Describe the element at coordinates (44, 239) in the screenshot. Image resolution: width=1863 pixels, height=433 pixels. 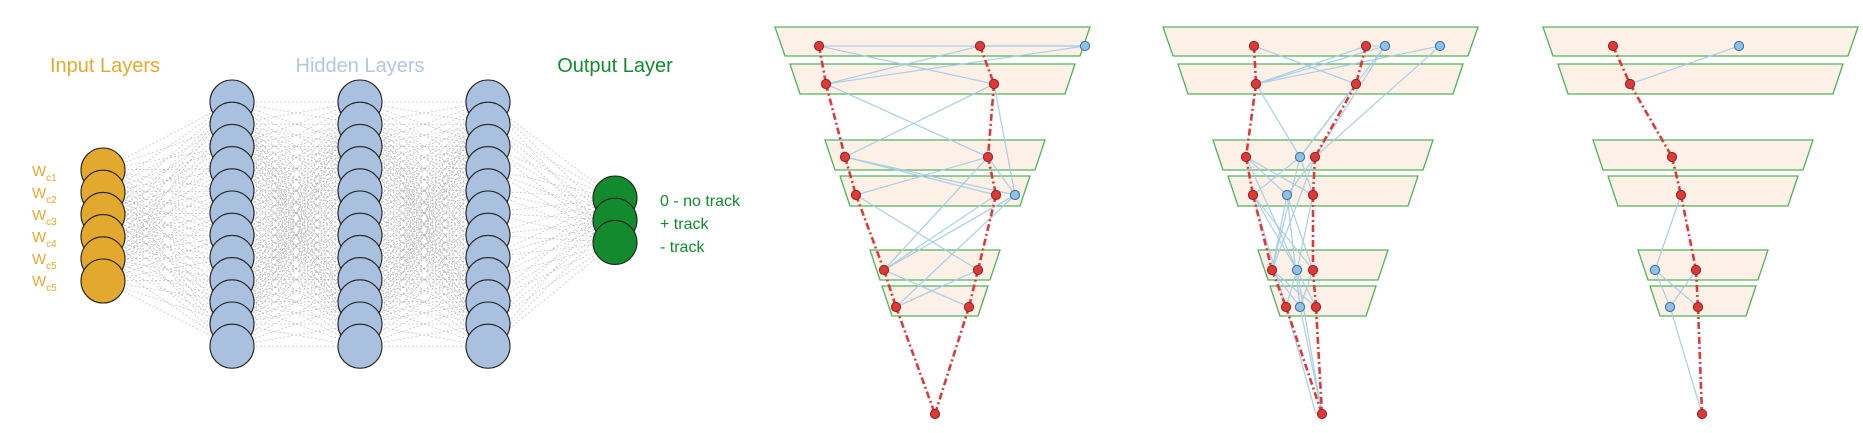
I see `weight-label-4: Wc4` at that location.